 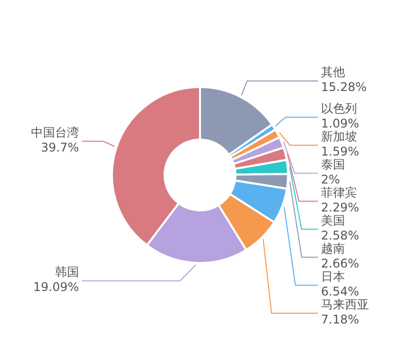 I want to click on slice-label: 中国台湾, so click(x=55, y=132).